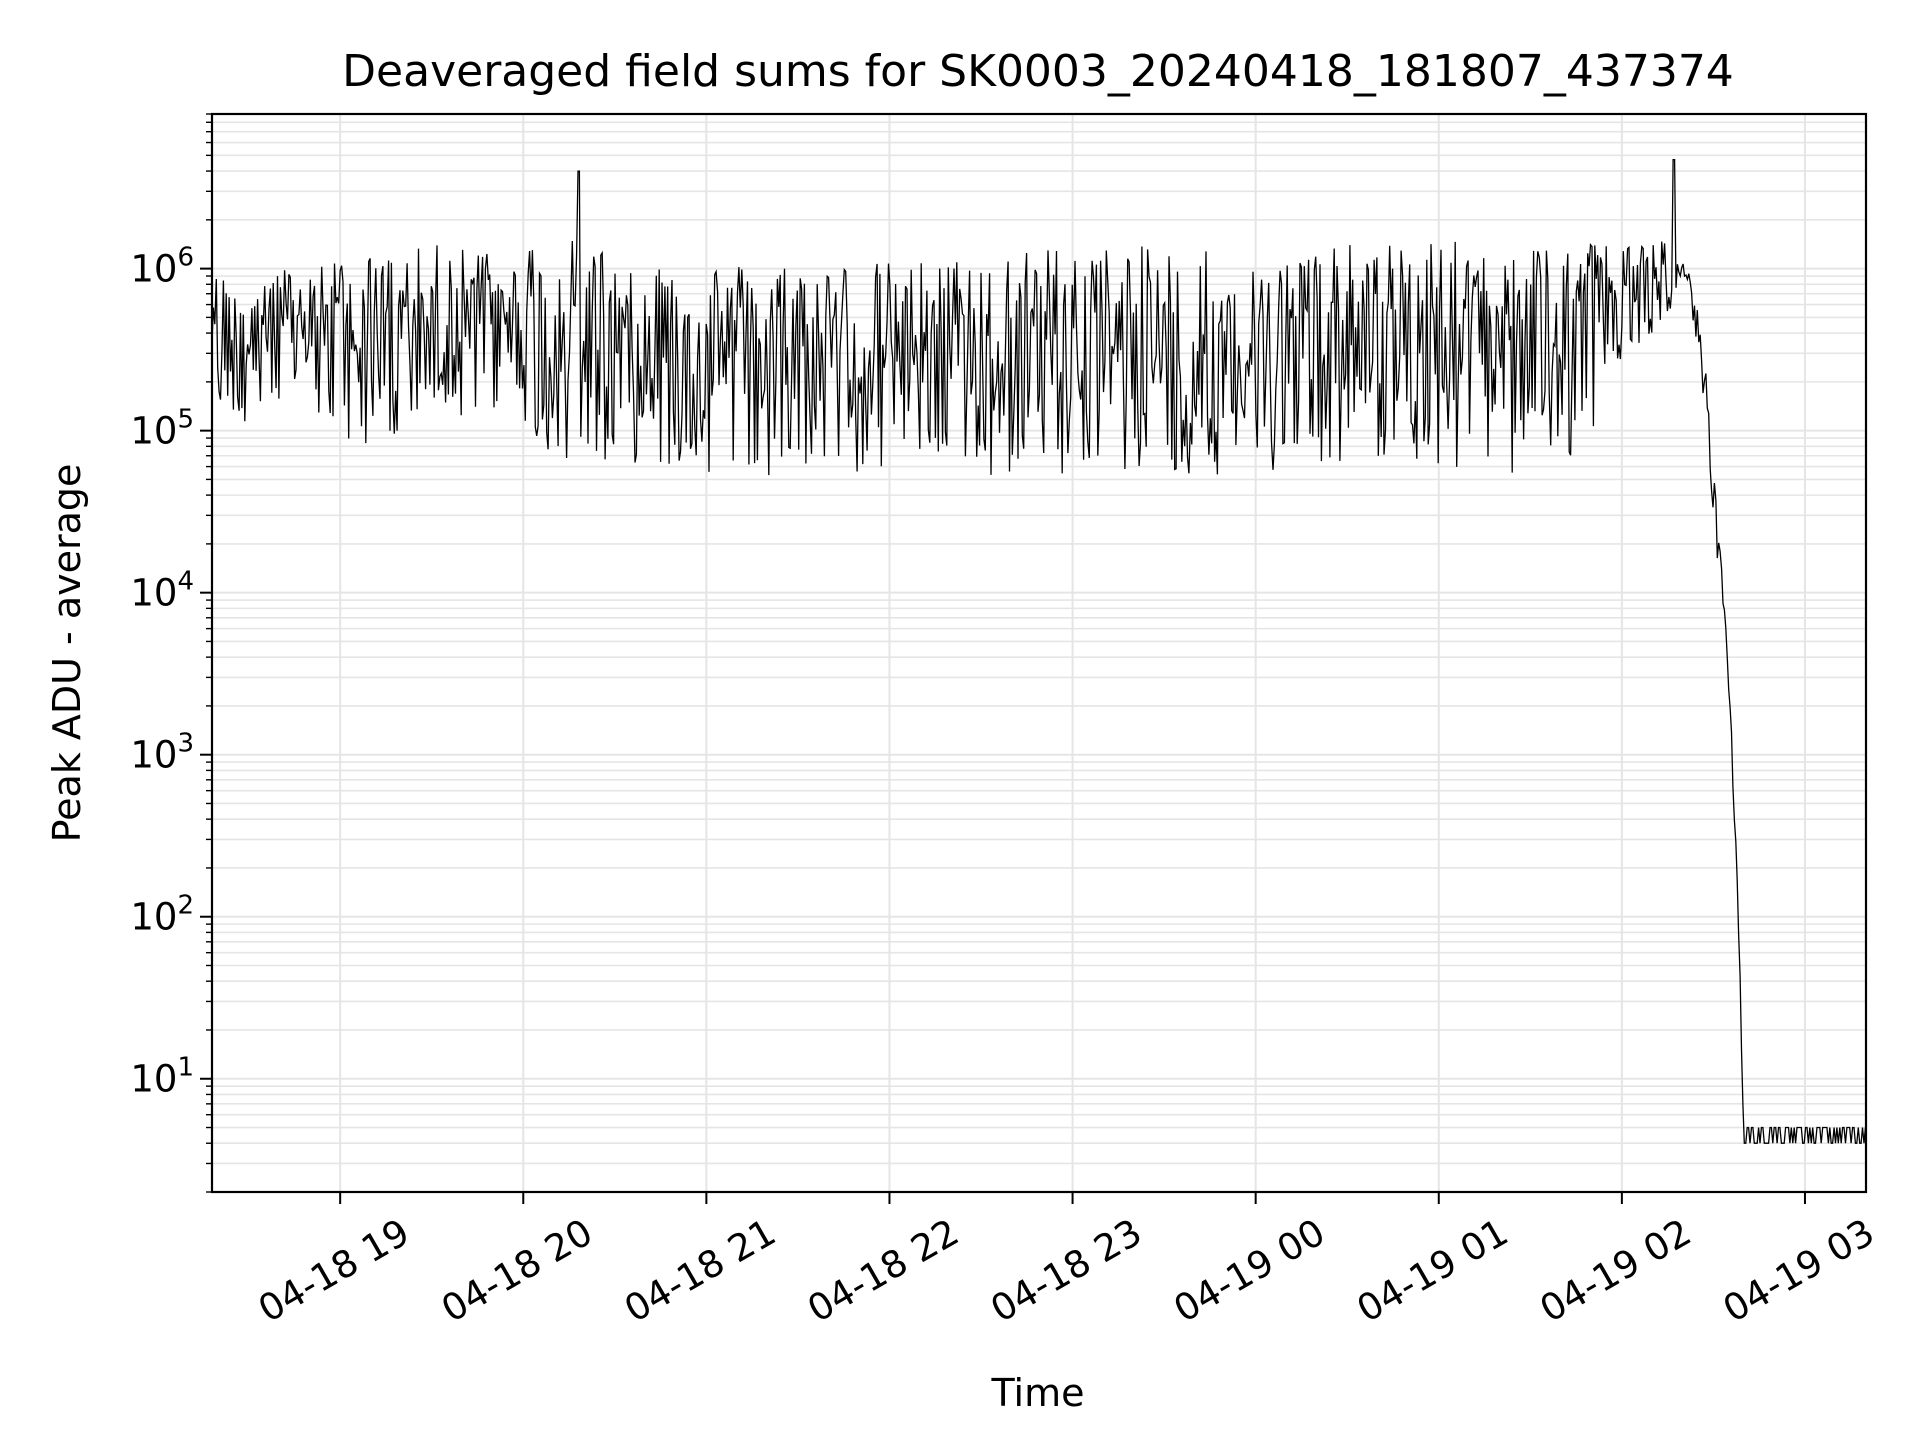 The height and width of the screenshot is (1440, 1920). I want to click on y-tick-label: 103, so click(162, 753).